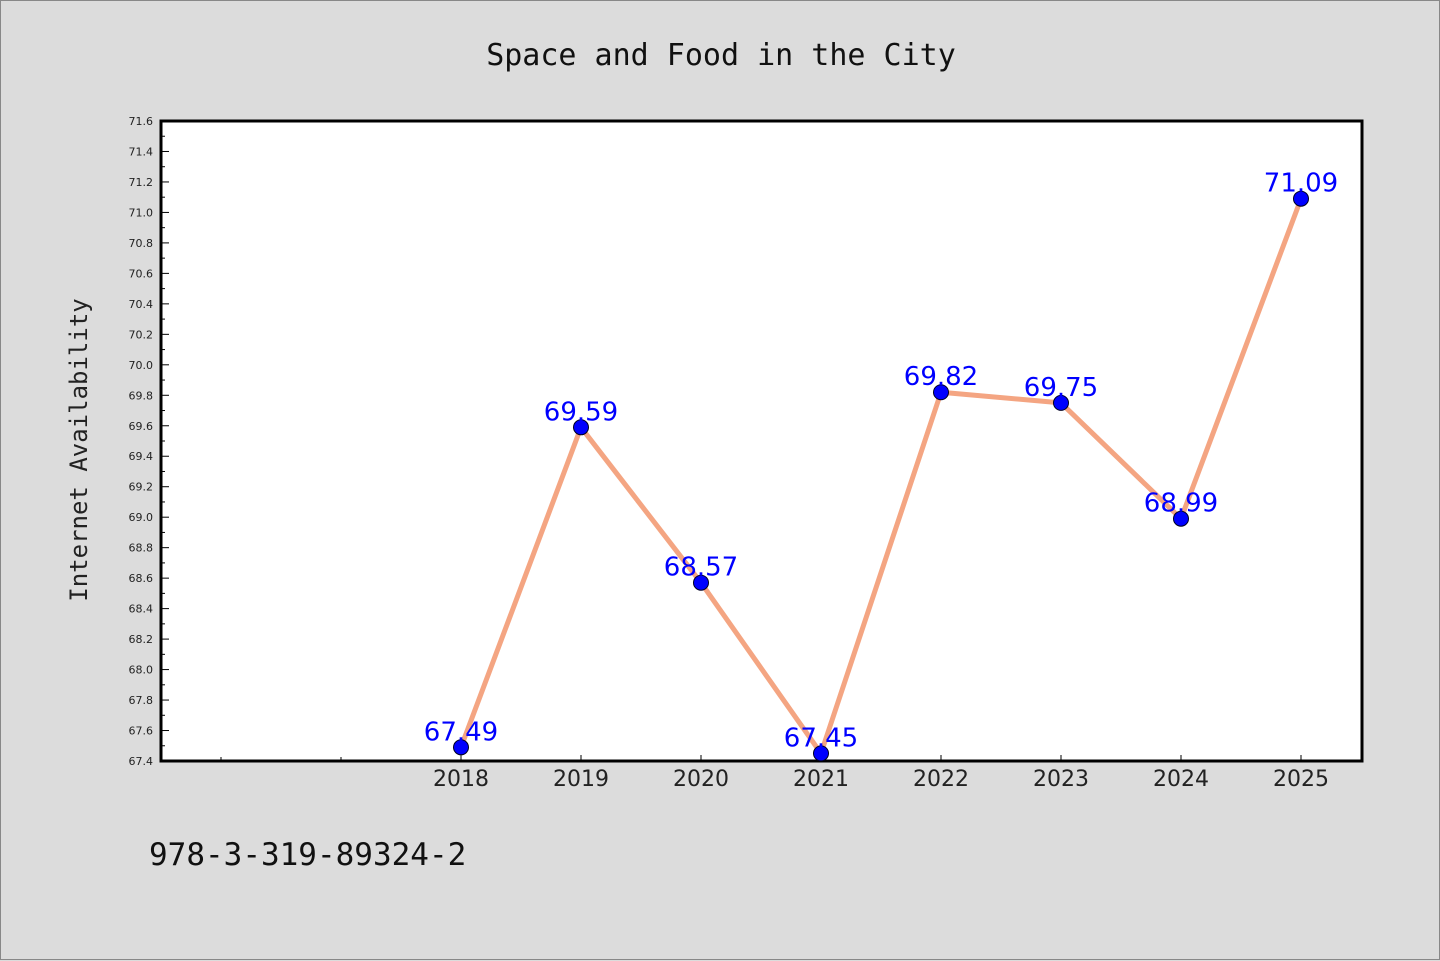 Image resolution: width=1440 pixels, height=961 pixels. Describe the element at coordinates (141, 670) in the screenshot. I see `y-tick-label: 68.0` at that location.